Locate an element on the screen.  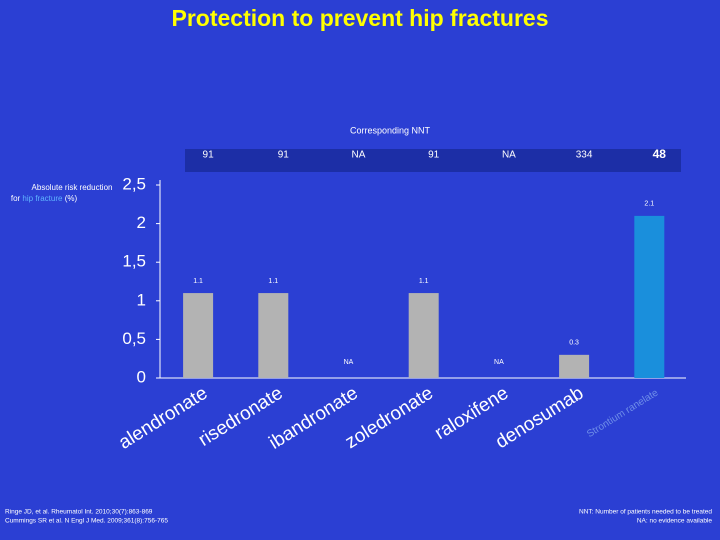
y-tick-label: 1,5 is located at coordinates (134, 261).